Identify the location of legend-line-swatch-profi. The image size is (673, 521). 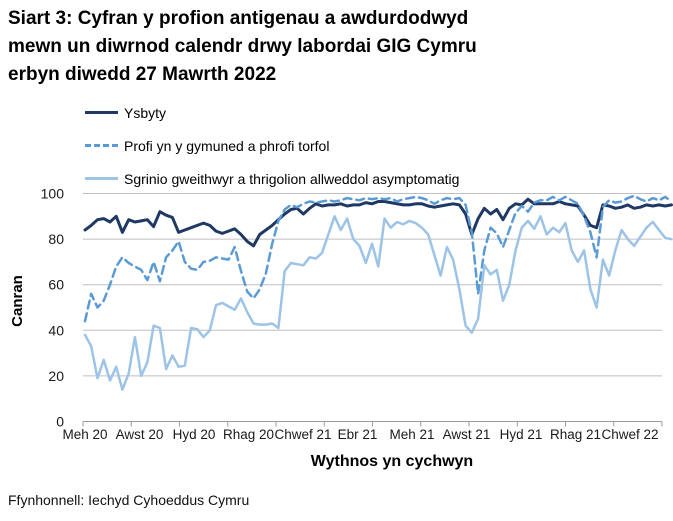
(101, 145).